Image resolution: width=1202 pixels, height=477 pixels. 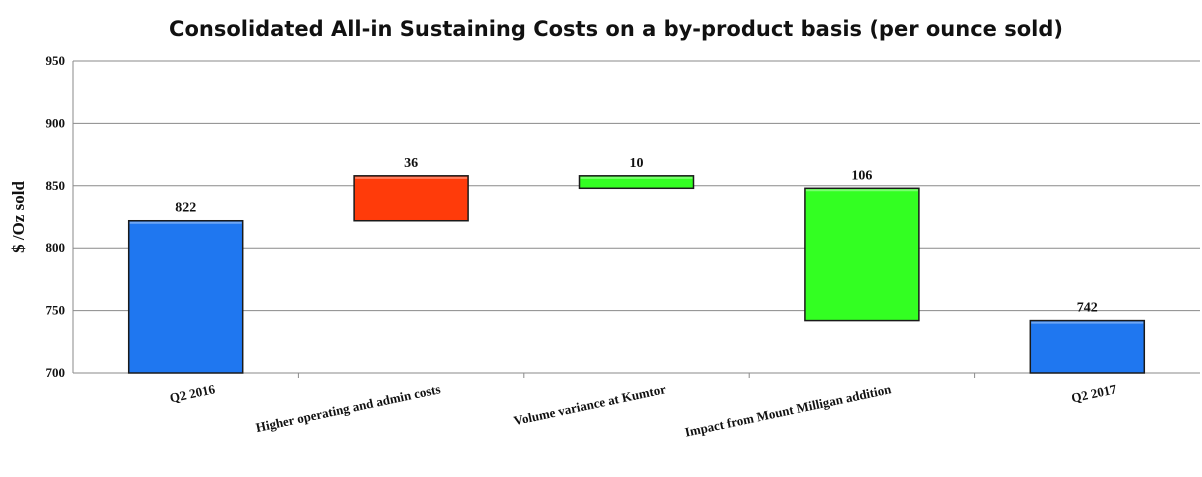 I want to click on data-label-5: 742, so click(x=1087, y=308).